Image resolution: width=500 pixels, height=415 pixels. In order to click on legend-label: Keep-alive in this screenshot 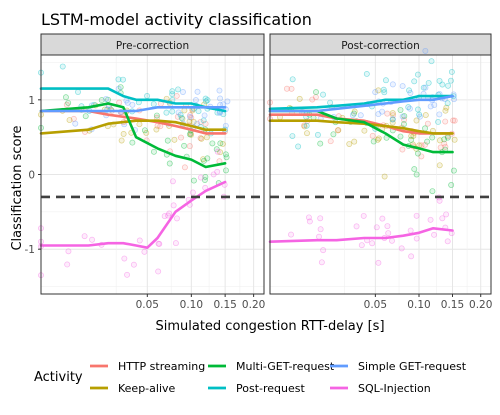, I will do `click(147, 388)`.